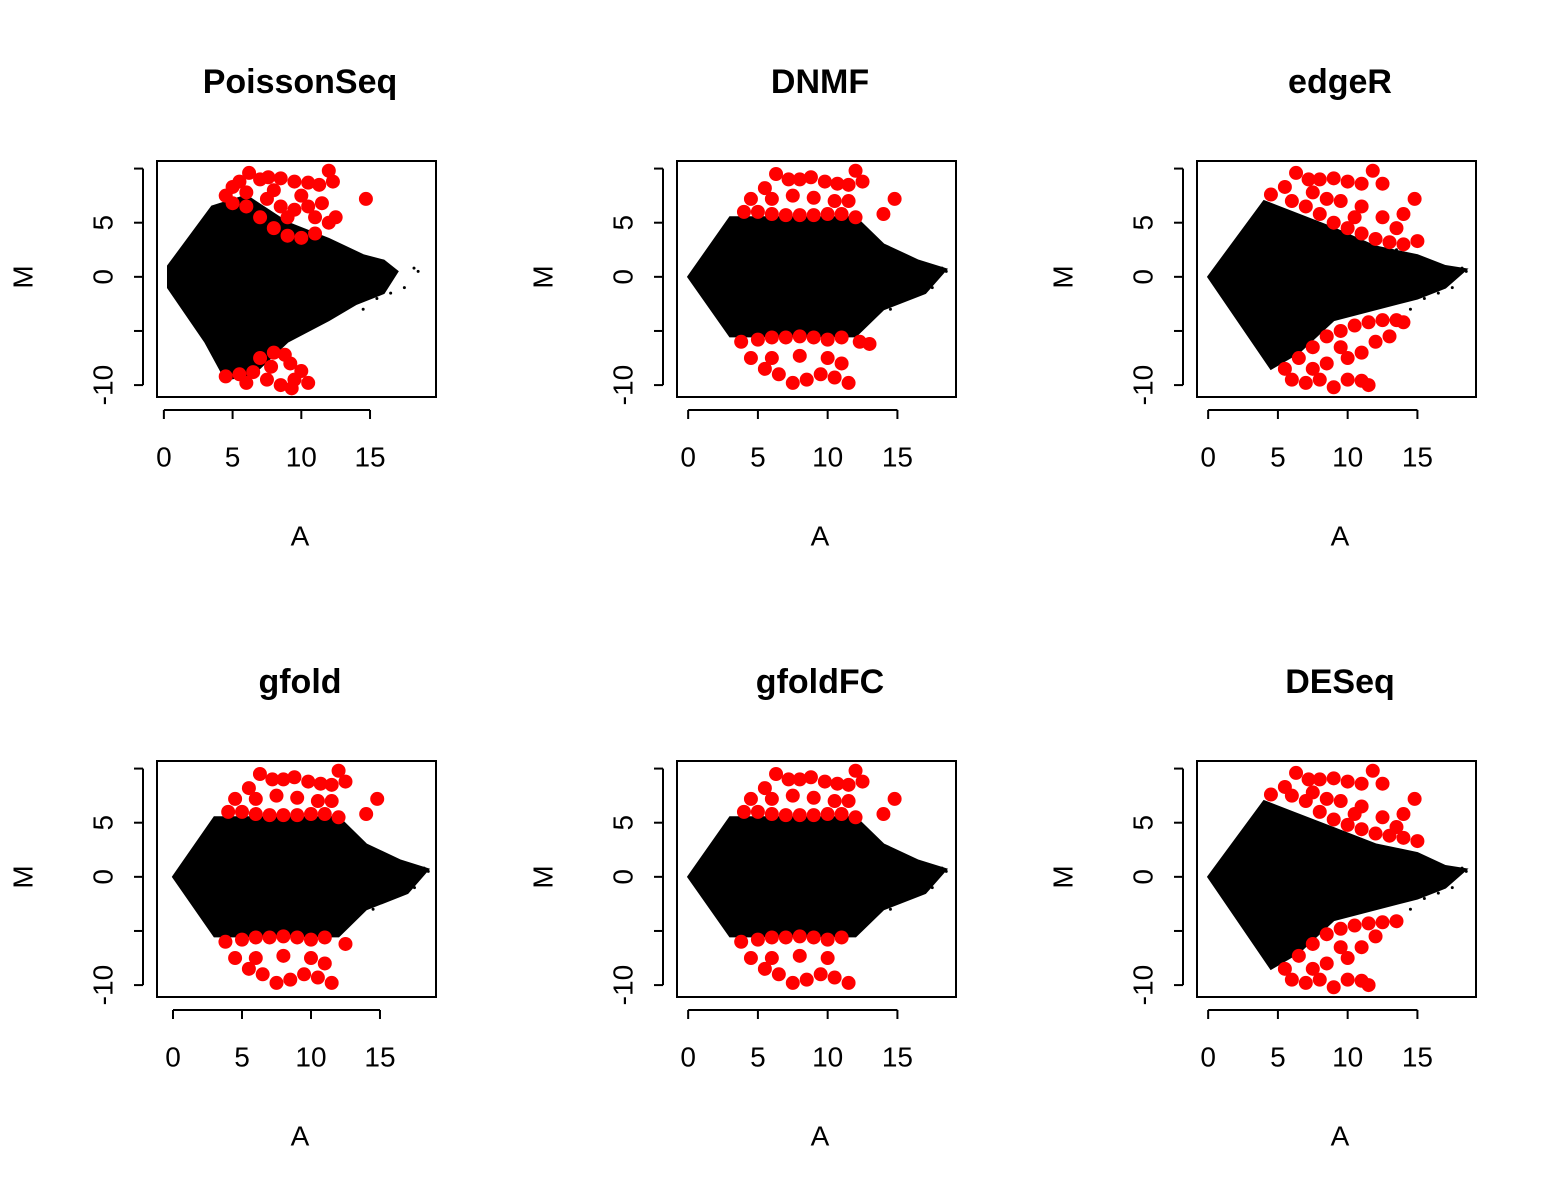  I want to click on y-tick-label: 0, so click(1142, 877).